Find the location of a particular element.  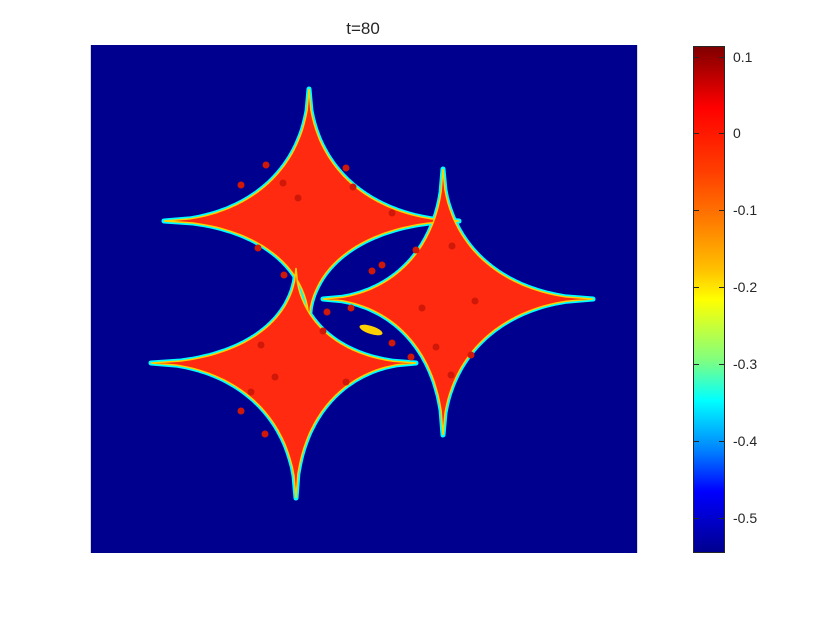

colorbar-tick-label: -0.3 is located at coordinates (745, 364).